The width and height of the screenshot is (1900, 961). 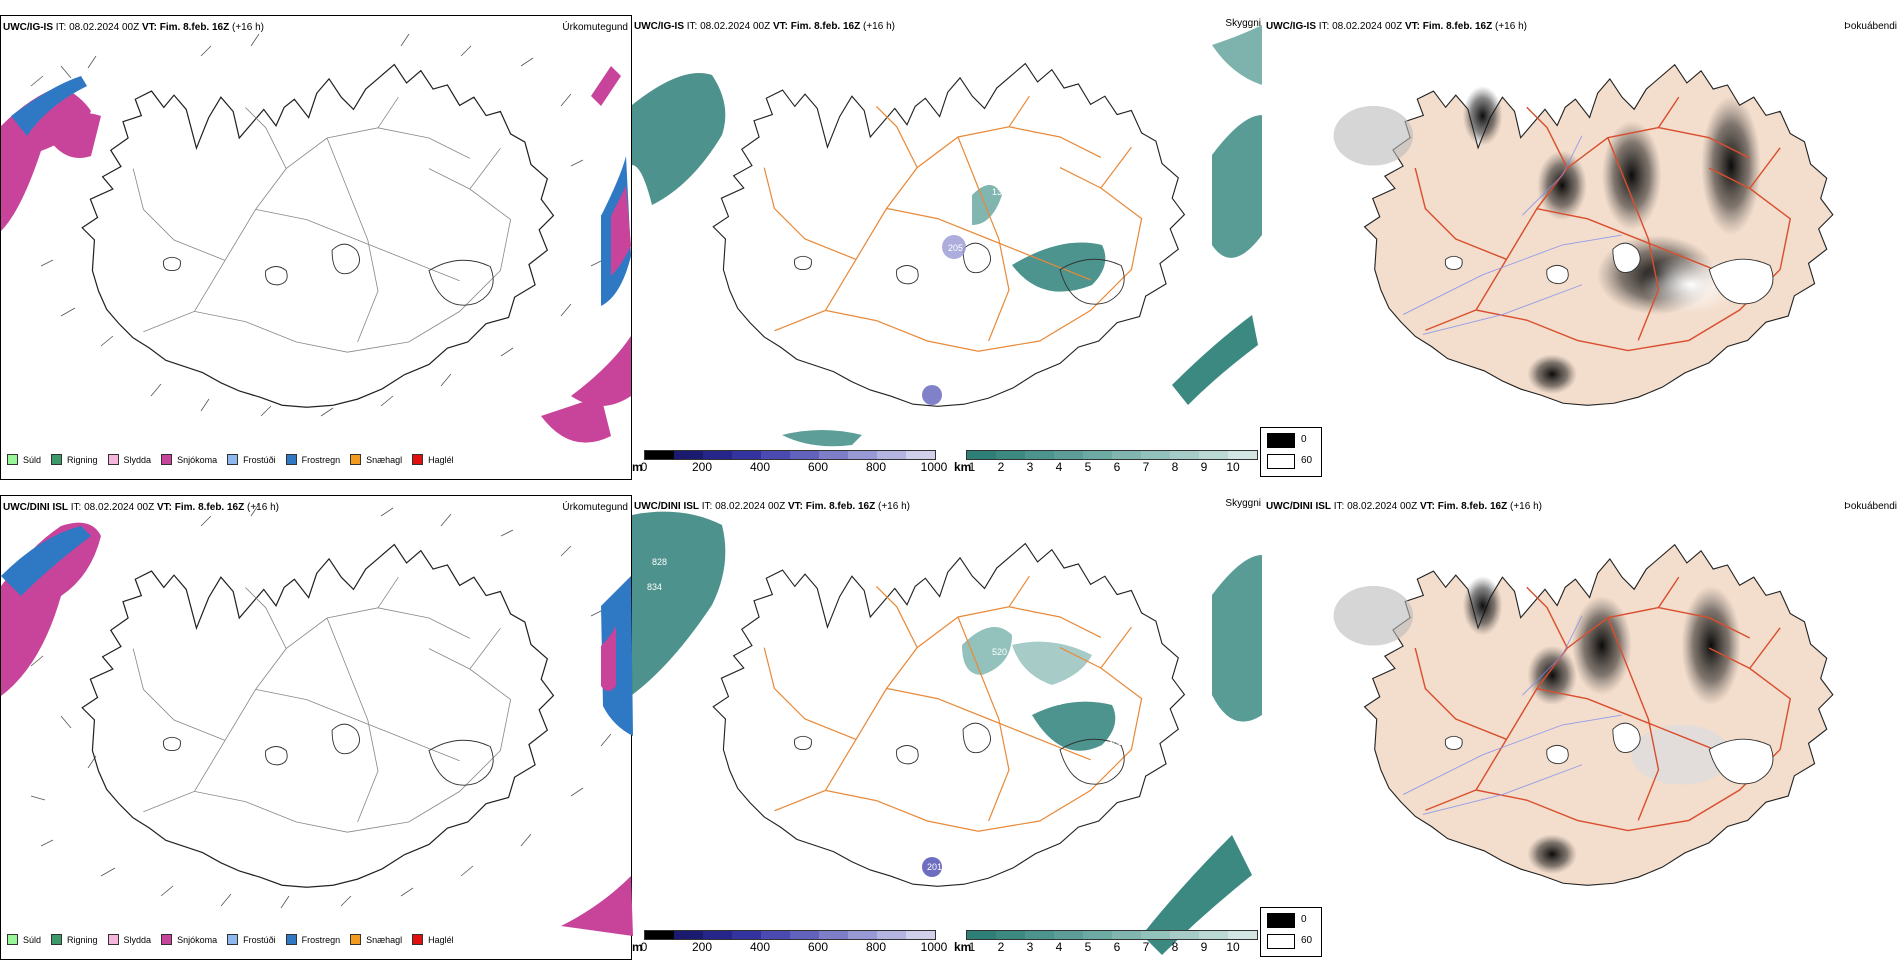 I want to click on fog-map-bottom, so click(x=1583, y=715).